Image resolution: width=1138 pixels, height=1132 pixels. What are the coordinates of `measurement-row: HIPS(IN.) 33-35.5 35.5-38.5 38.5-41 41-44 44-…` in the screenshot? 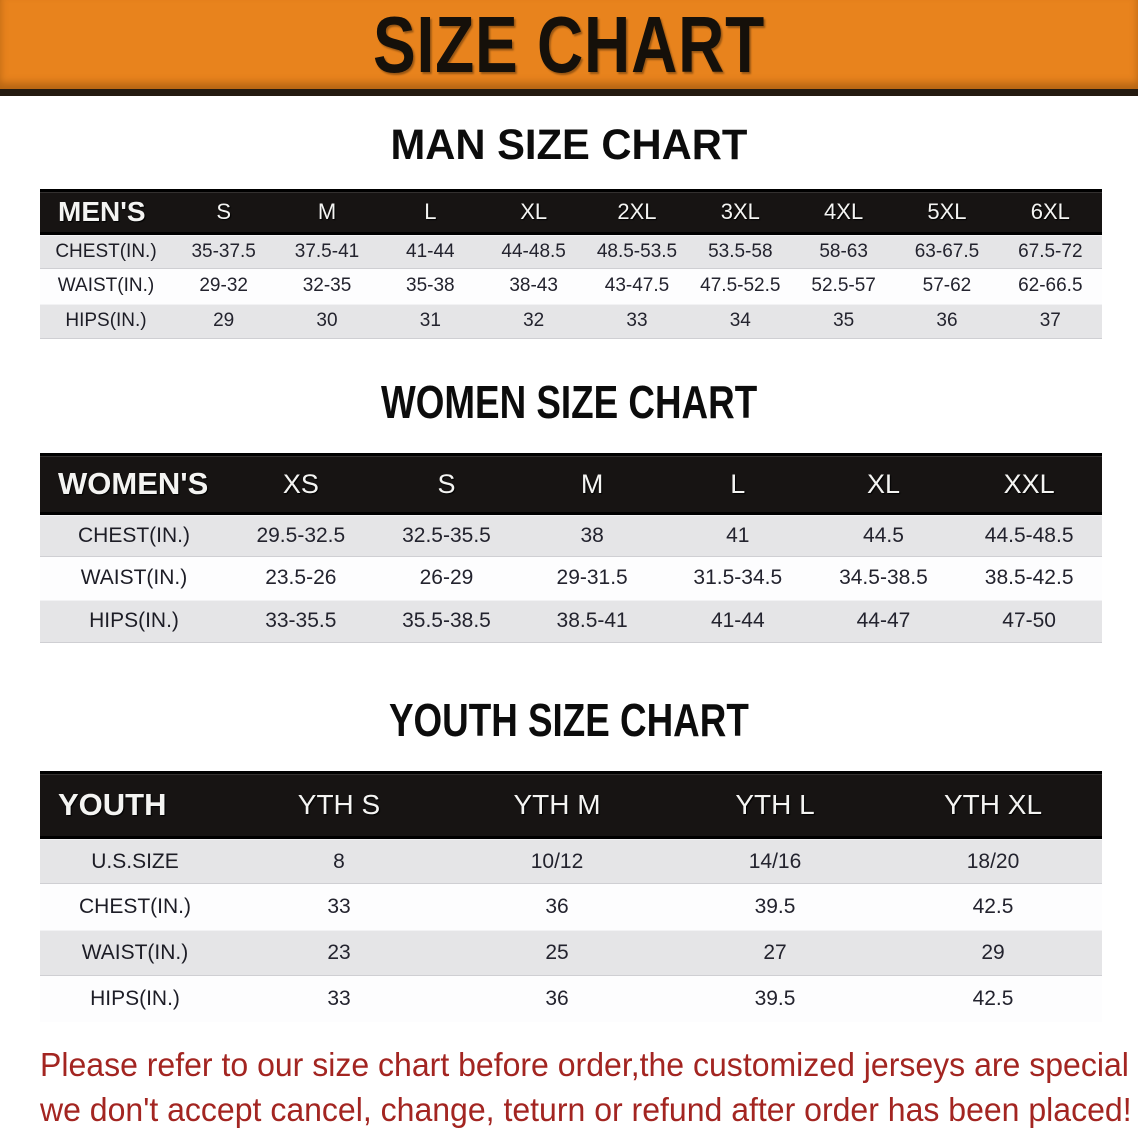 It's located at (571, 621).